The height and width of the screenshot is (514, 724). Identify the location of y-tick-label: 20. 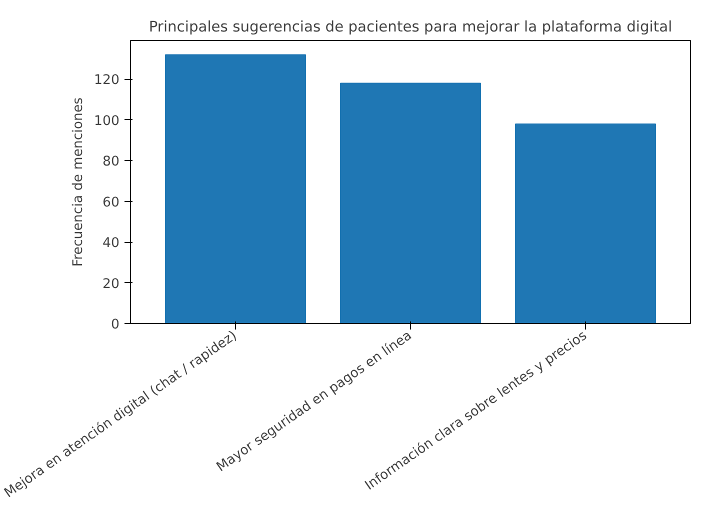
(111, 284).